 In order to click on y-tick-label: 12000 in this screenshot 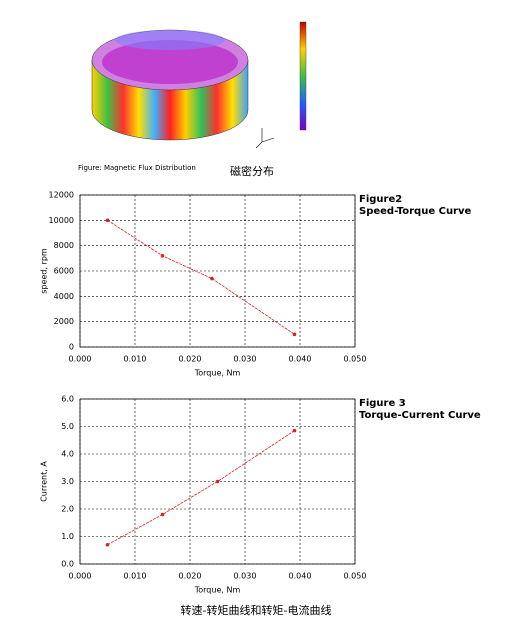, I will do `click(61, 195)`.